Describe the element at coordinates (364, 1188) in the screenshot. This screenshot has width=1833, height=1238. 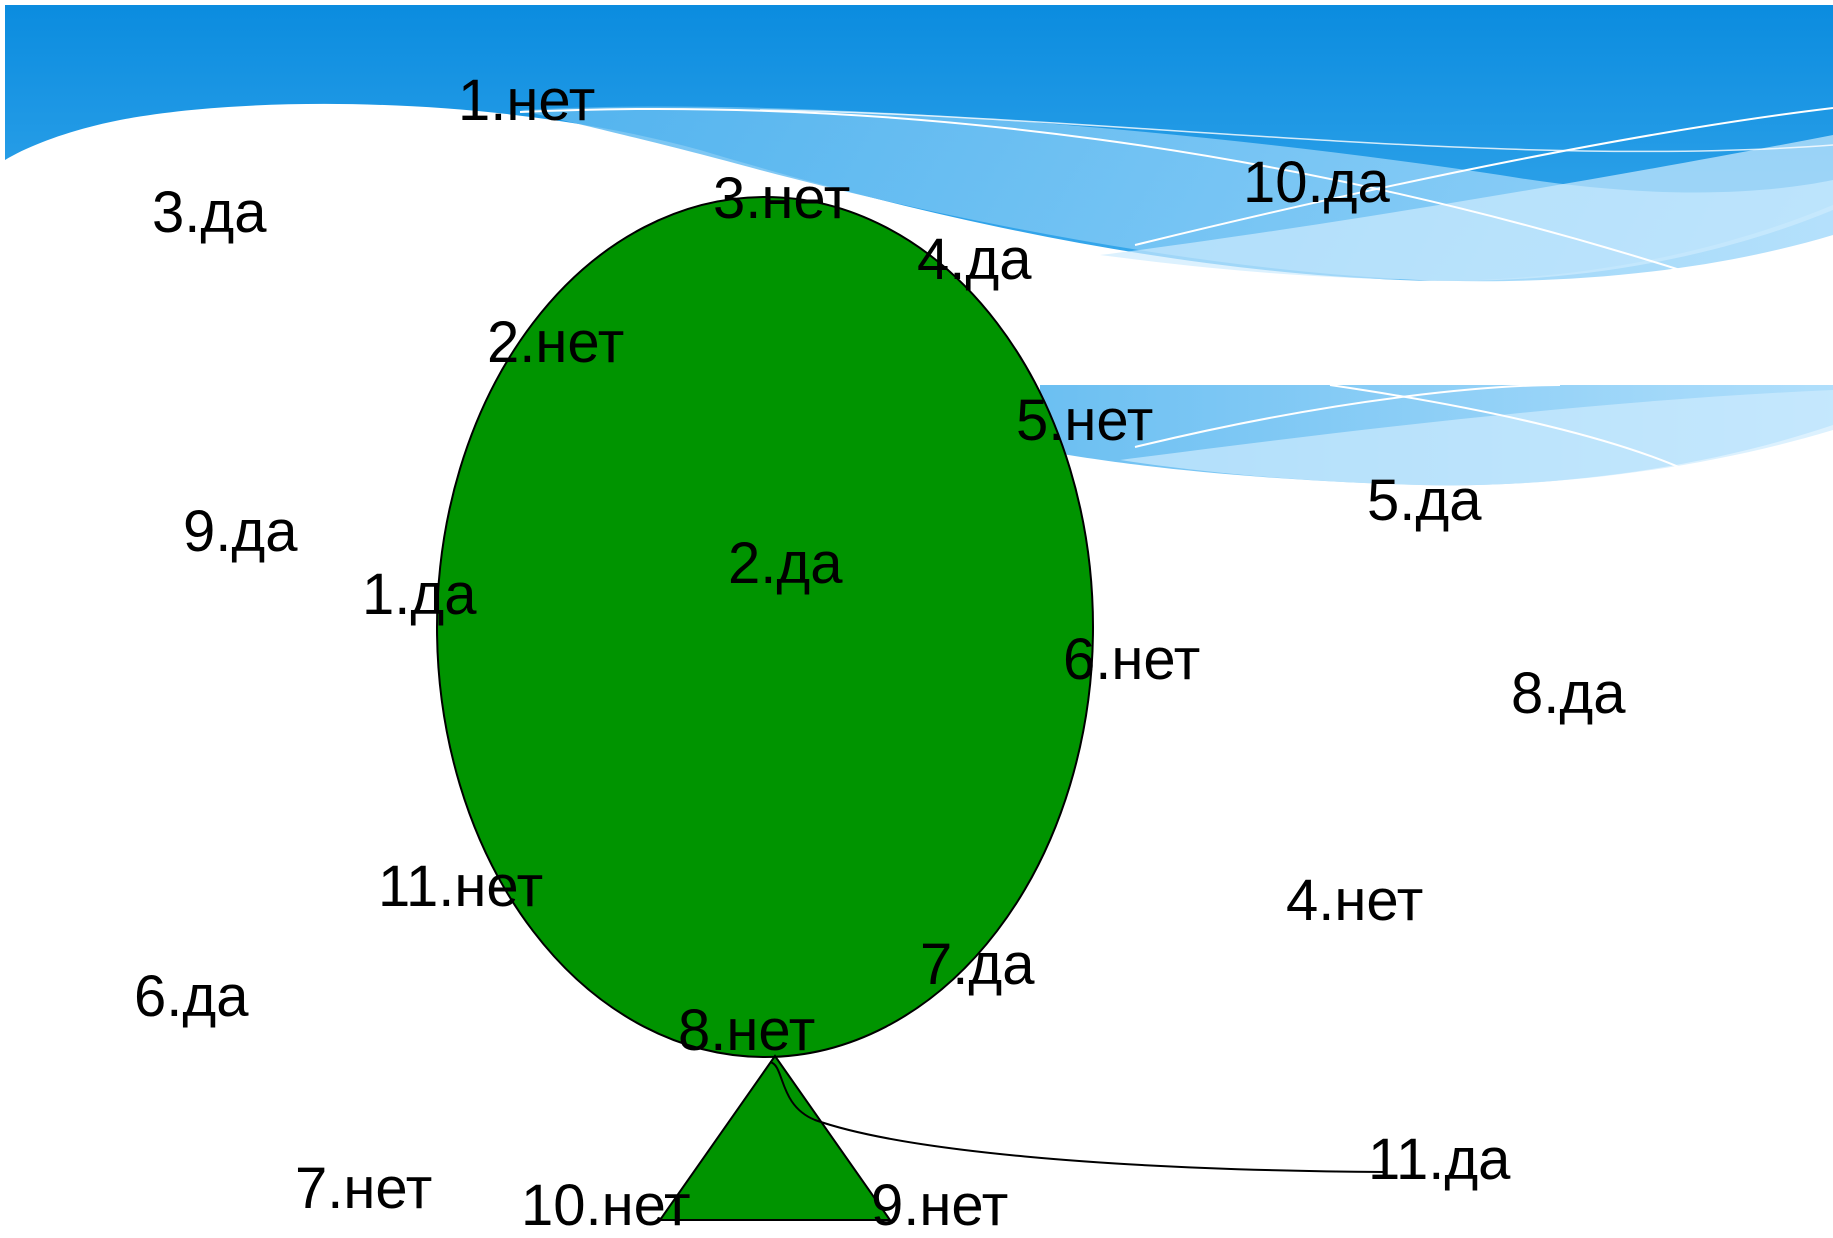
I see `answer-7-no: 7.нет` at that location.